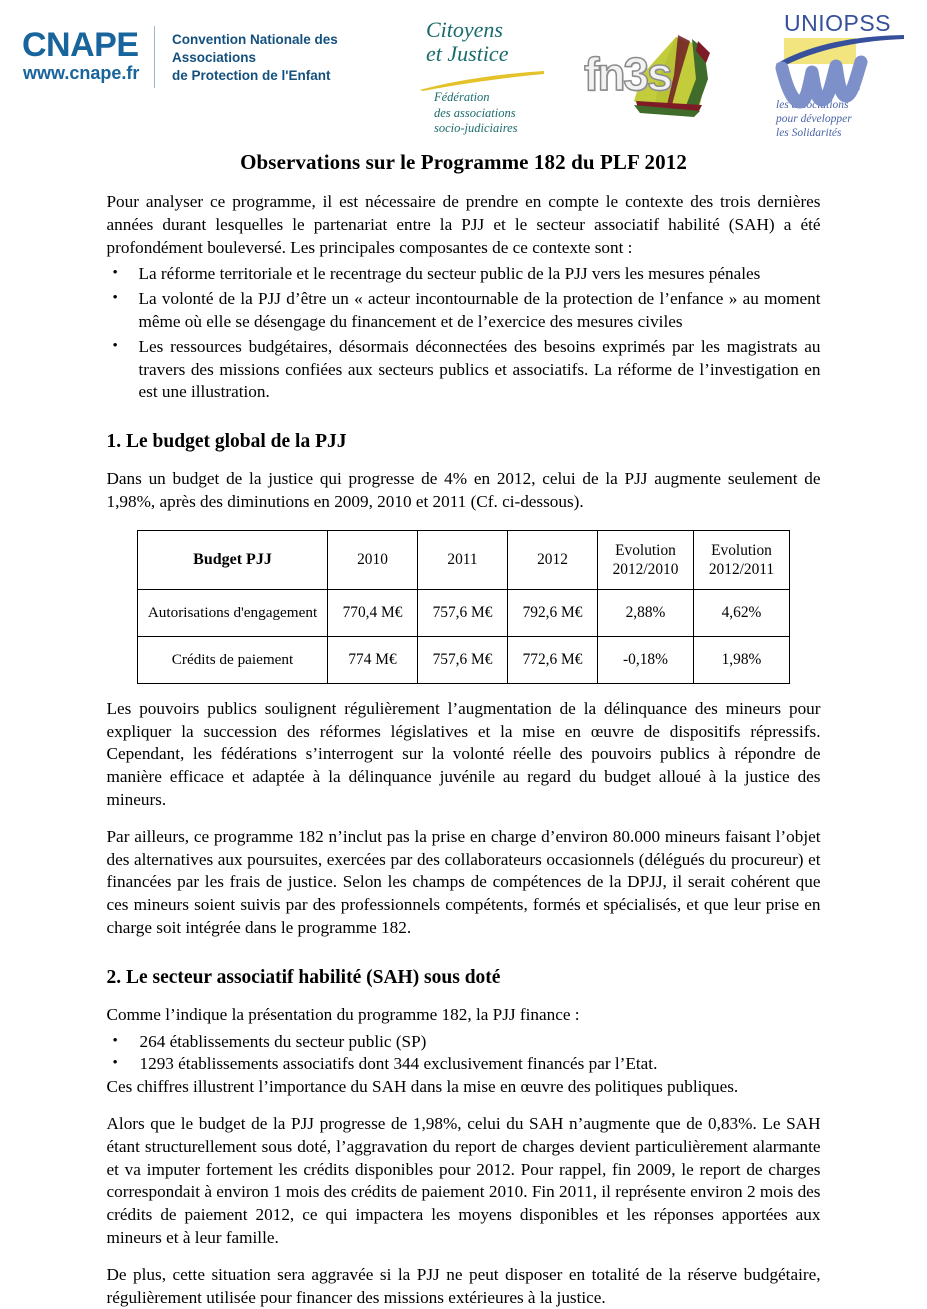 This screenshot has height=1309, width=927. I want to click on citoyens-justice-line2: et Justice, so click(467, 53).